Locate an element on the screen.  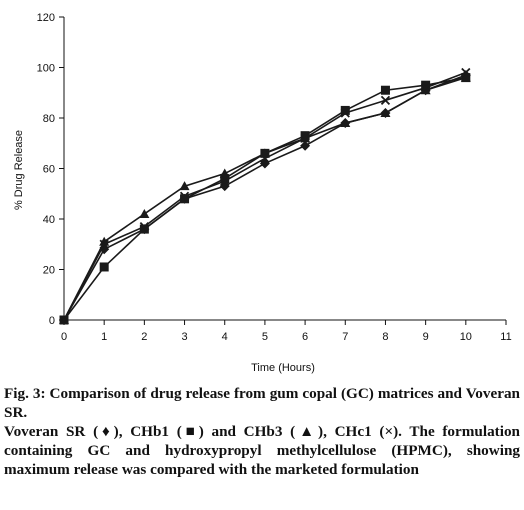
x-tick-label: 9 is located at coordinates (426, 337).